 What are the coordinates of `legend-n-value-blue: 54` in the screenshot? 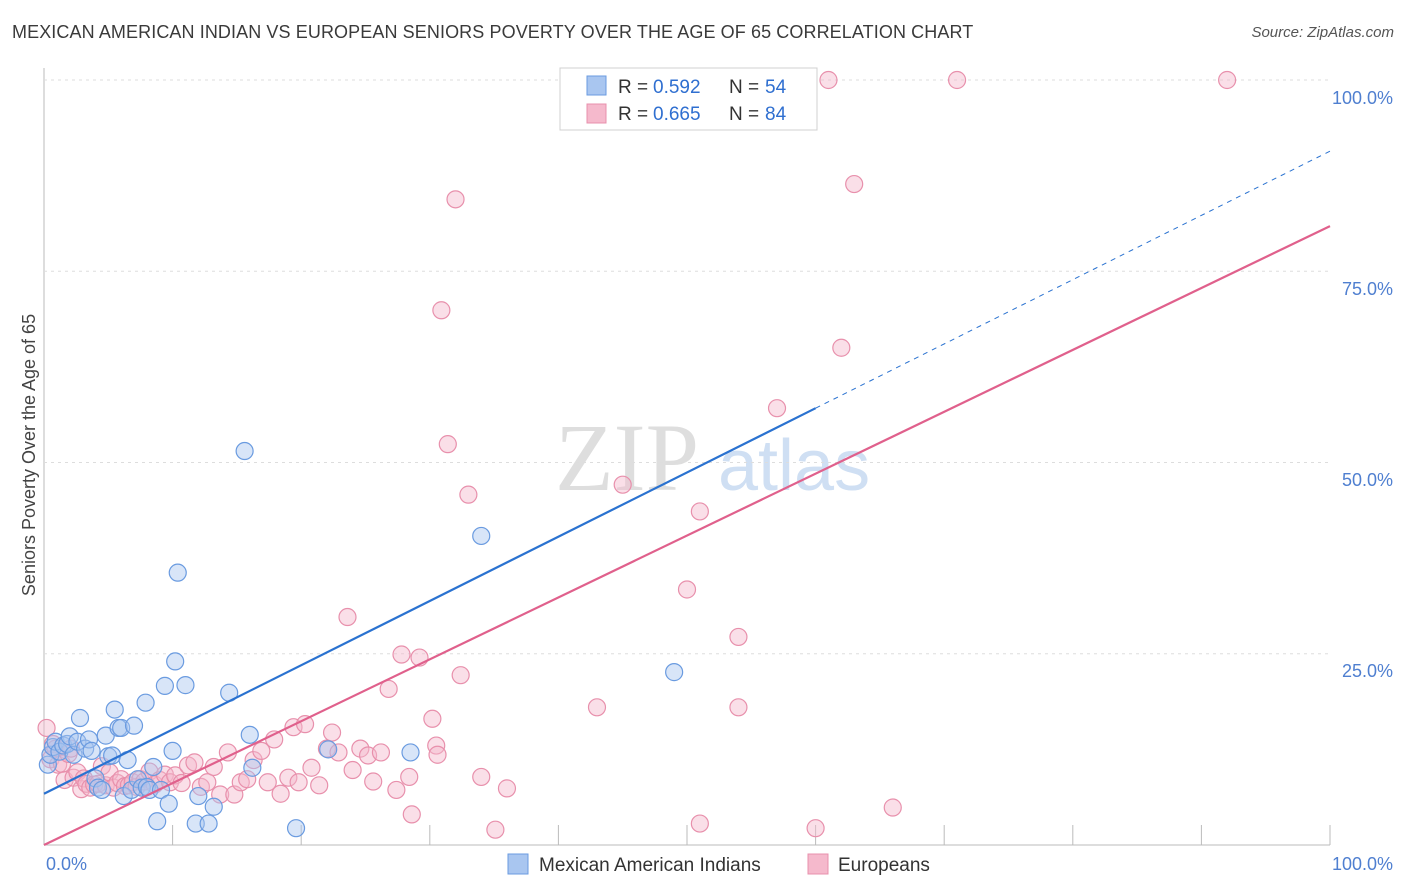 It's located at (776, 87).